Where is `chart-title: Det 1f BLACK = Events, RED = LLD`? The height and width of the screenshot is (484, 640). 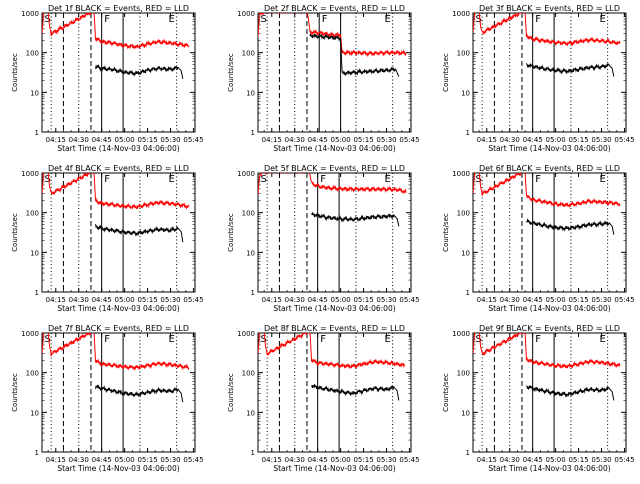 chart-title: Det 1f BLACK = Events, RED = LLD is located at coordinates (118, 8).